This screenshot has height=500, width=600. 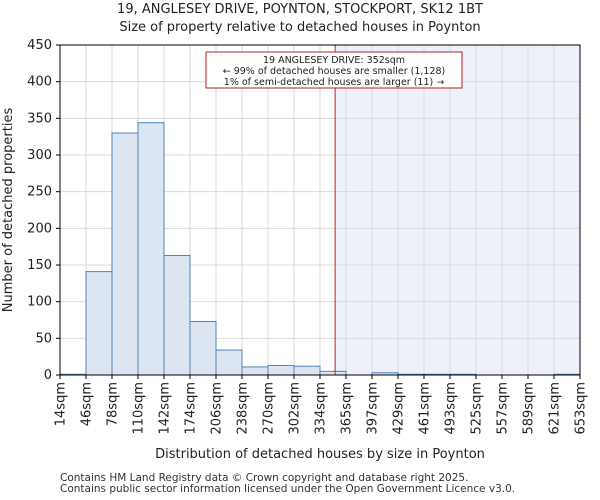 What do you see at coordinates (87, 404) in the screenshot?
I see `x-tick-label: 46sqm` at bounding box center [87, 404].